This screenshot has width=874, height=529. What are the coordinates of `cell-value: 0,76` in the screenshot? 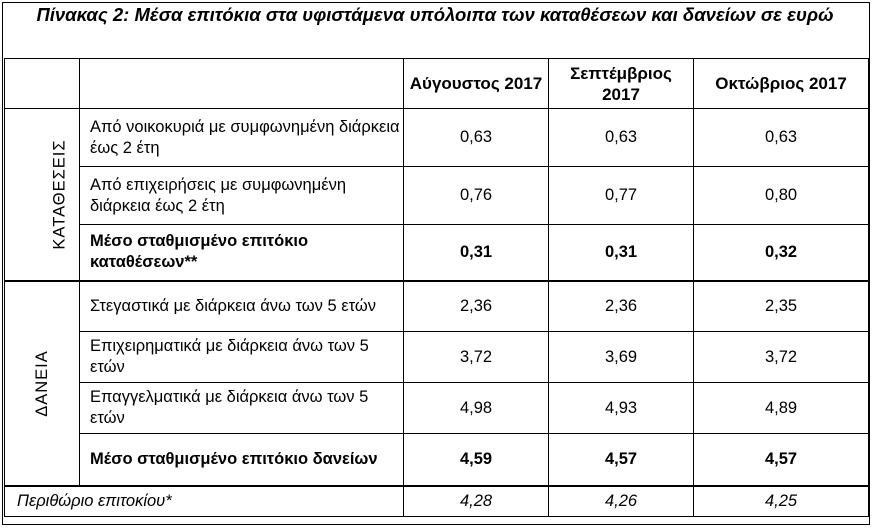 It's located at (476, 195).